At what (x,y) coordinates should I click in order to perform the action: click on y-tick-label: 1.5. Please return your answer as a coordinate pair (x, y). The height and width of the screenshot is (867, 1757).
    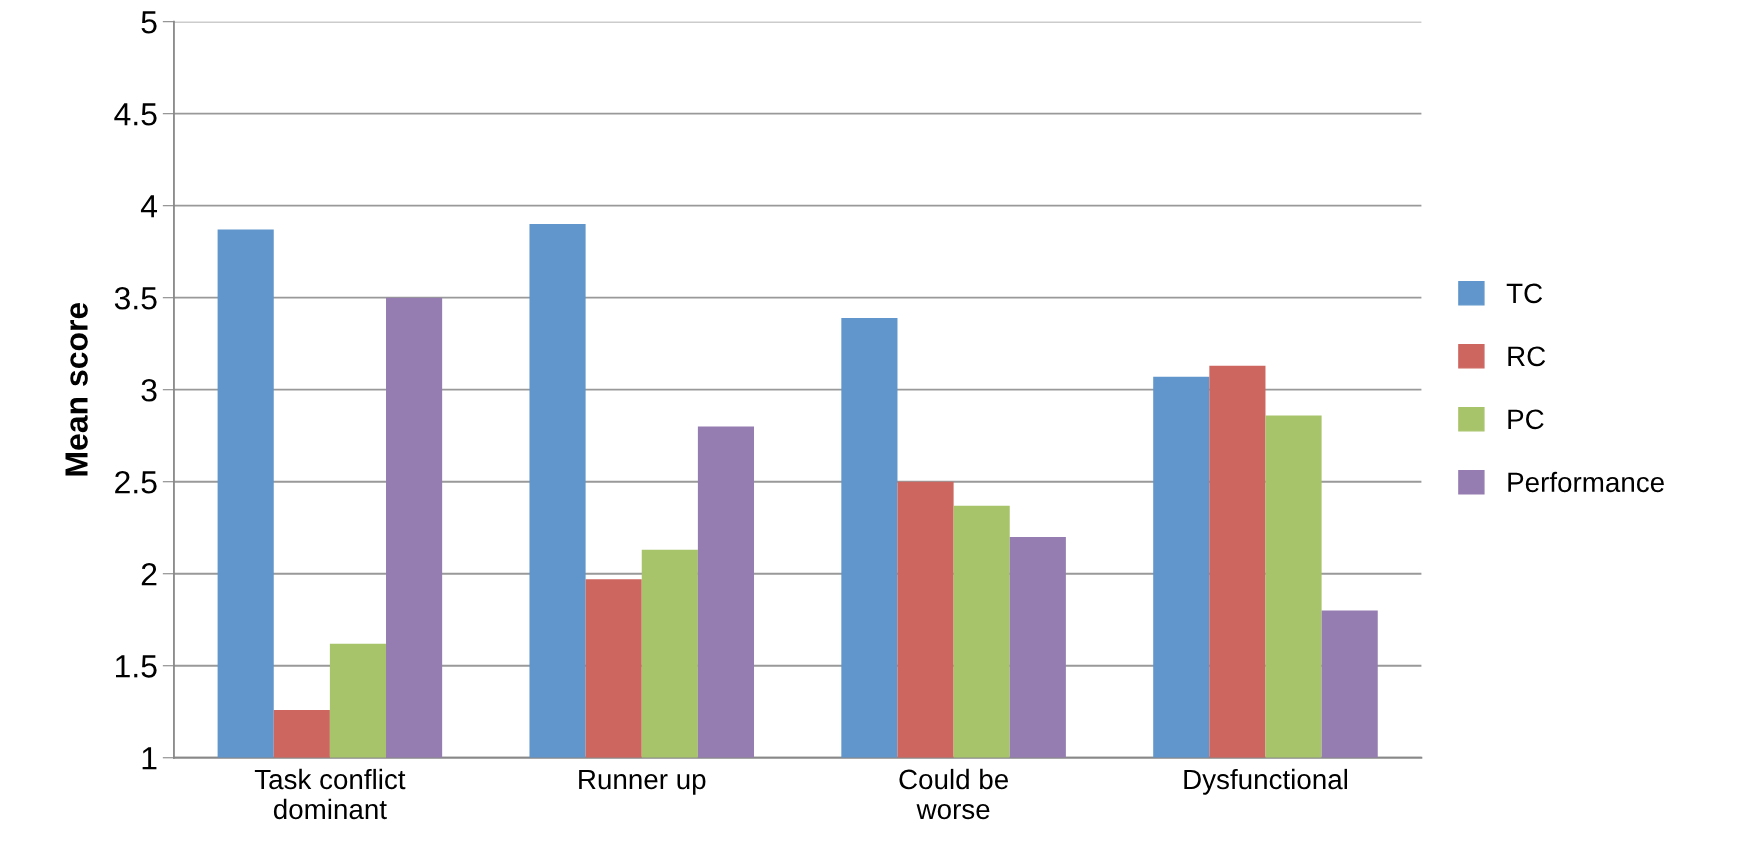
    Looking at the image, I should click on (136, 666).